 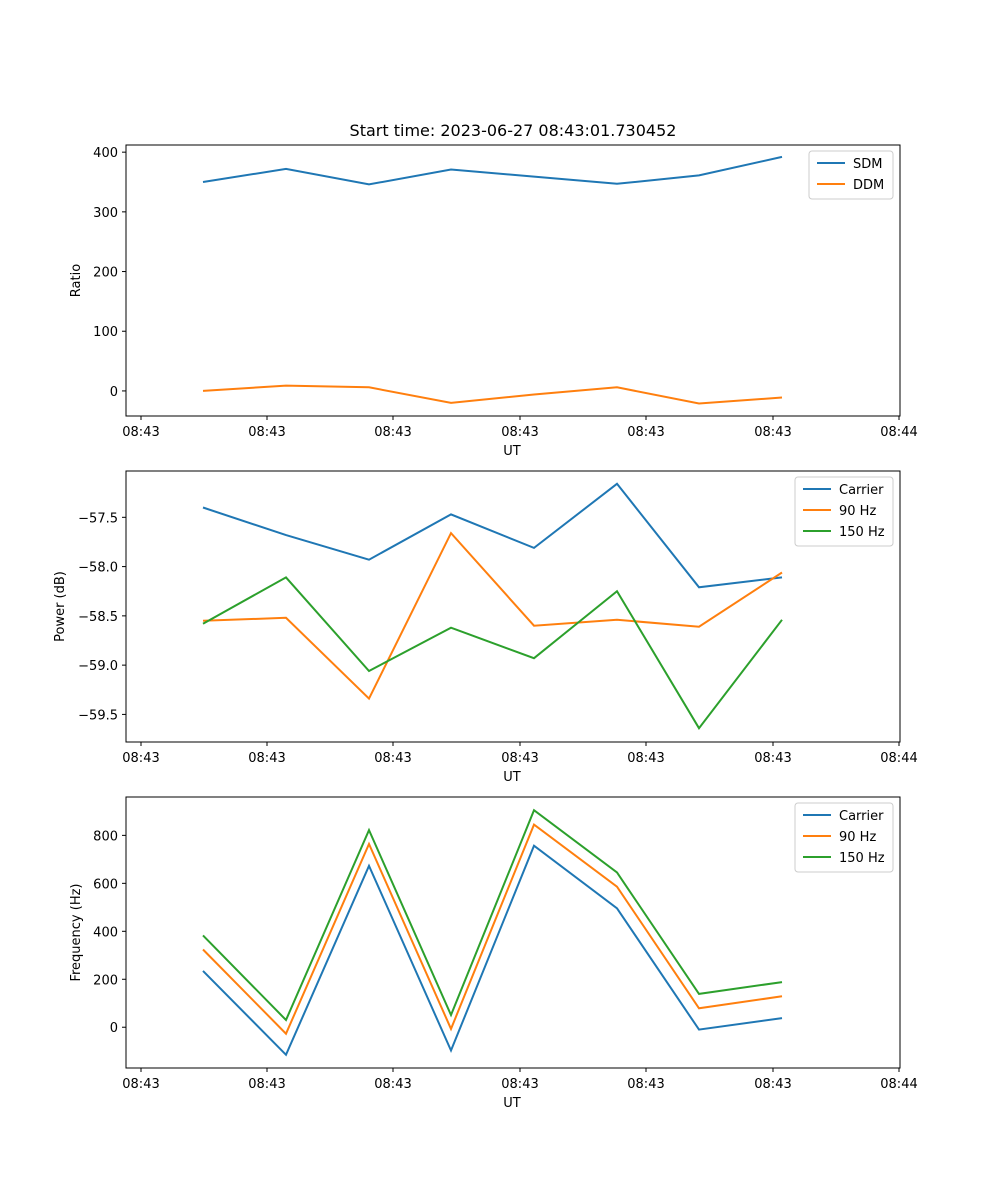 What do you see at coordinates (492, 394) in the screenshot?
I see `series-line-ddm` at bounding box center [492, 394].